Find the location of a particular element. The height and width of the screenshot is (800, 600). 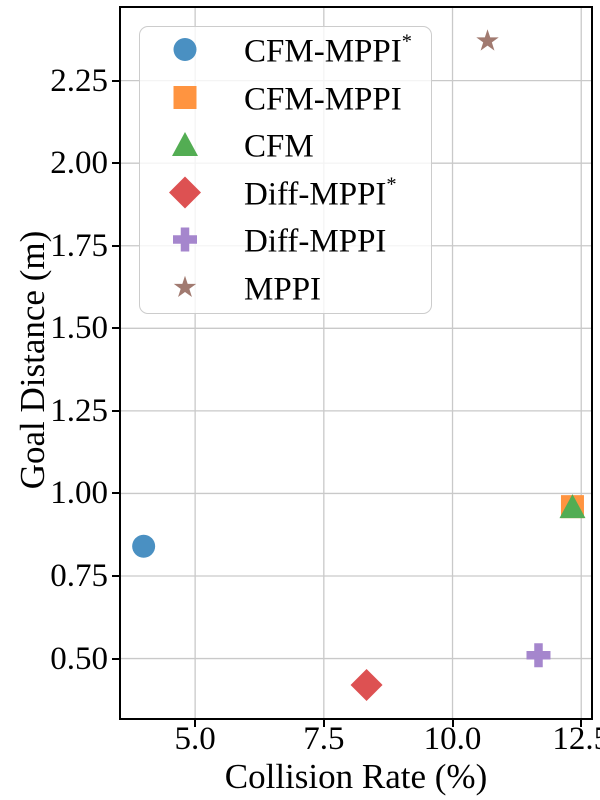

legend-item-cfm-mppi: CFM-MPPI is located at coordinates (285, 100).